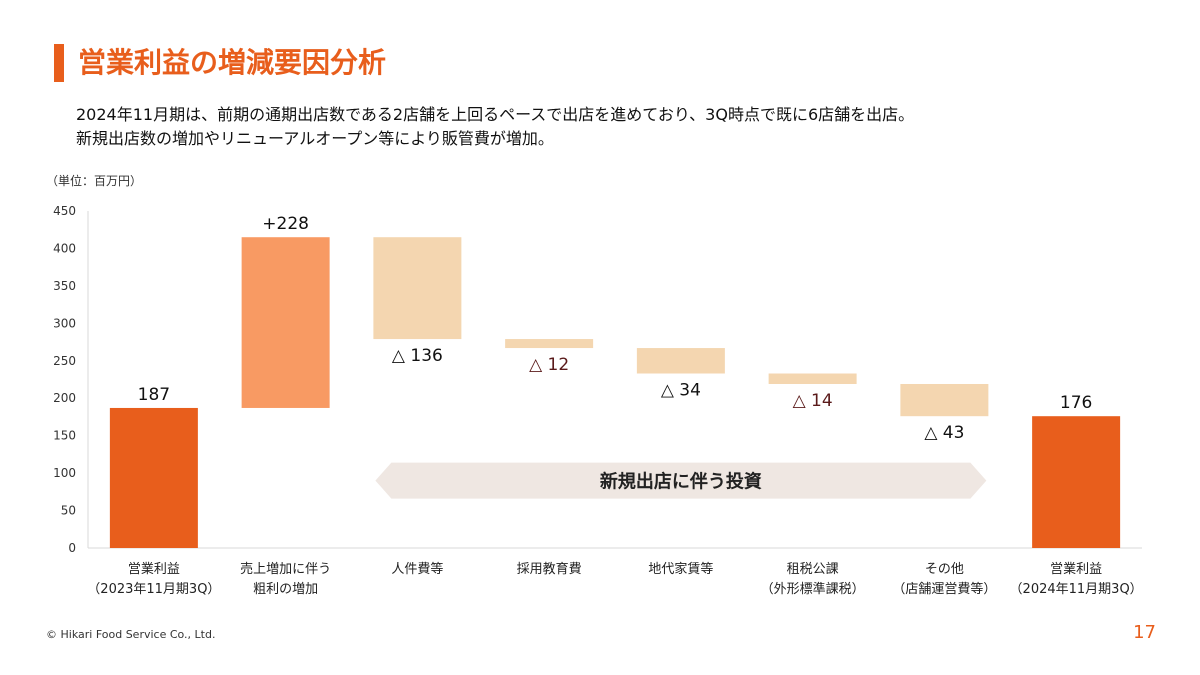 The height and width of the screenshot is (675, 1200). What do you see at coordinates (285, 569) in the screenshot?
I see `category-label-1-0: 売上増加に伴う` at bounding box center [285, 569].